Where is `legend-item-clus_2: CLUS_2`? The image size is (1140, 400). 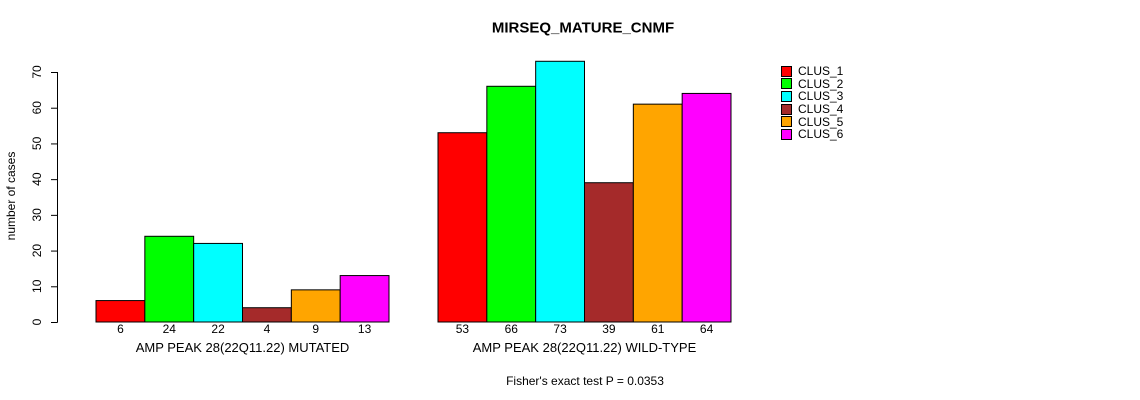
legend-item-clus_2: CLUS_2 is located at coordinates (812, 83).